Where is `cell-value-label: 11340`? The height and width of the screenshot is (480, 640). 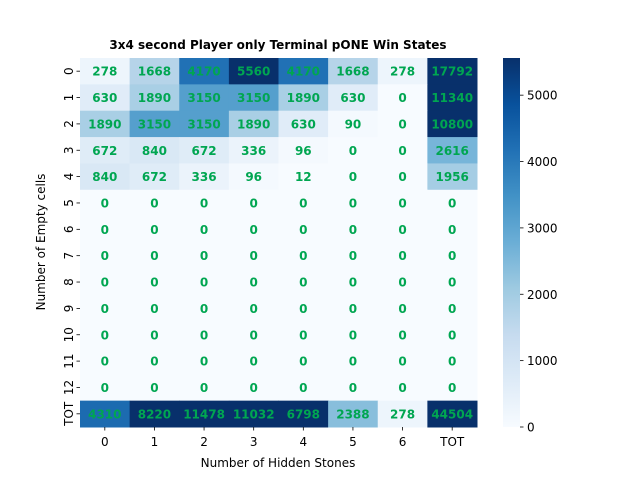
cell-value-label: 11340 is located at coordinates (452, 98).